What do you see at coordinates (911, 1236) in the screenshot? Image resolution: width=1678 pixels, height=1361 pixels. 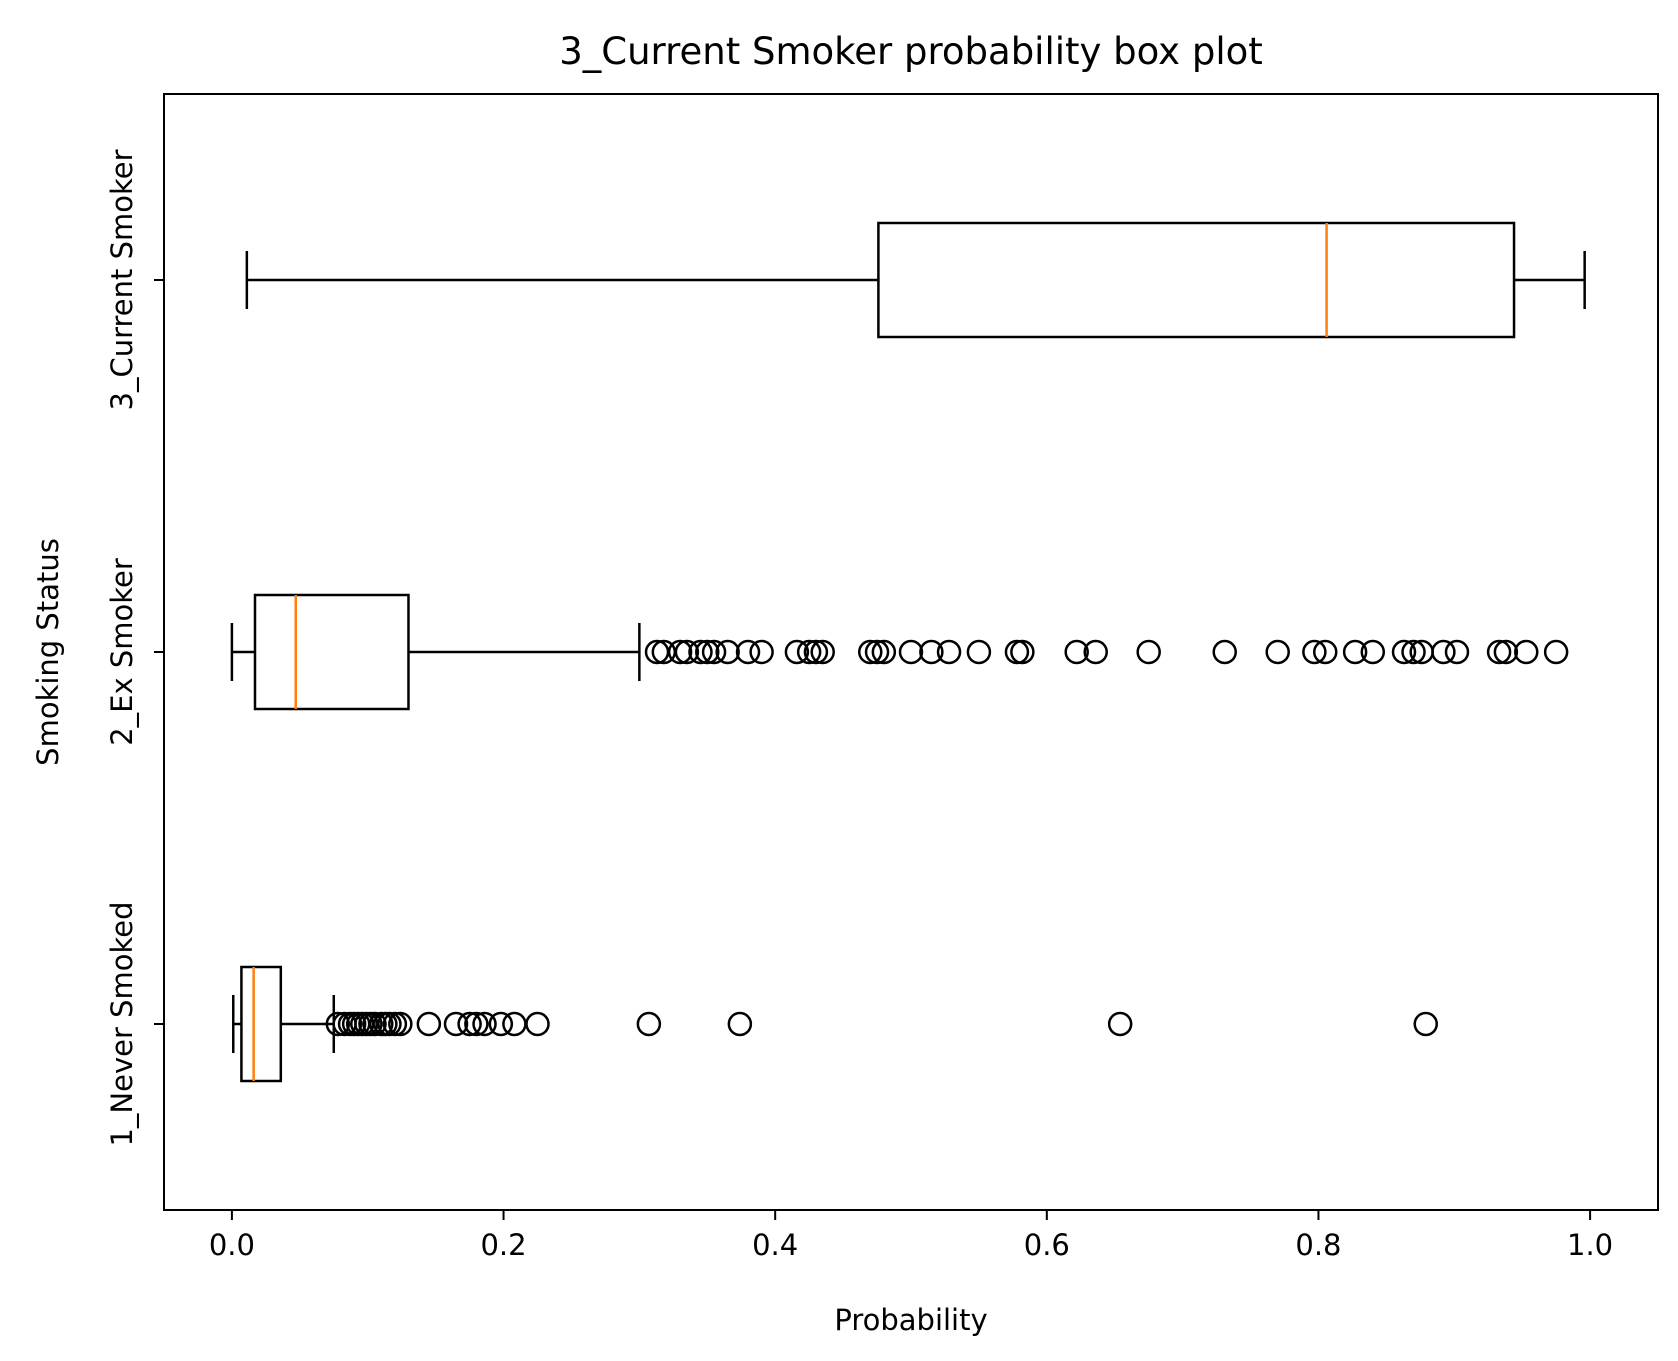 I see `x-axis: 0.0 0.2 0.4 0.6 0.8 1.0` at bounding box center [911, 1236].